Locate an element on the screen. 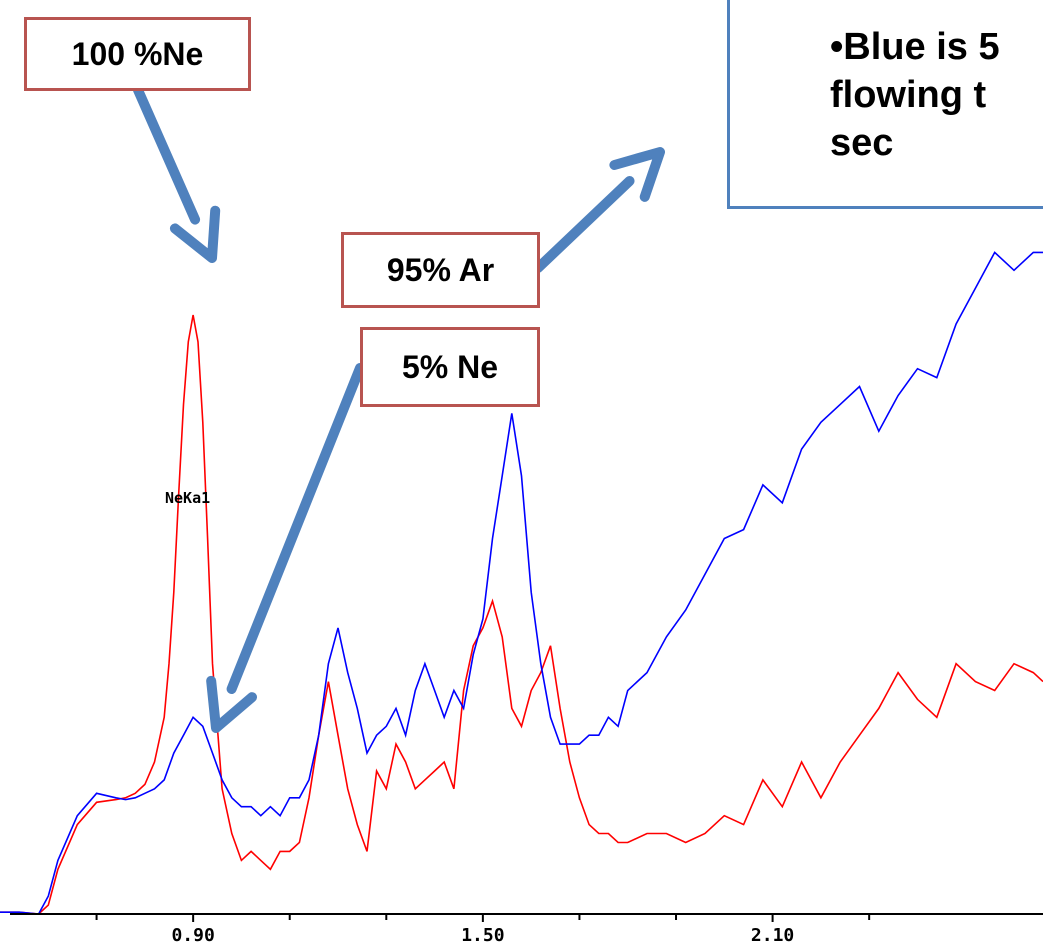  arrow-95-ar is located at coordinates (599, 210).